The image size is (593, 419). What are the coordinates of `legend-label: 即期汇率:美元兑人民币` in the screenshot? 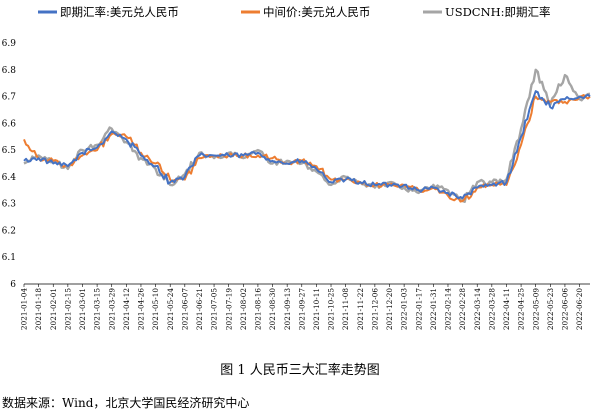 It's located at (119, 12).